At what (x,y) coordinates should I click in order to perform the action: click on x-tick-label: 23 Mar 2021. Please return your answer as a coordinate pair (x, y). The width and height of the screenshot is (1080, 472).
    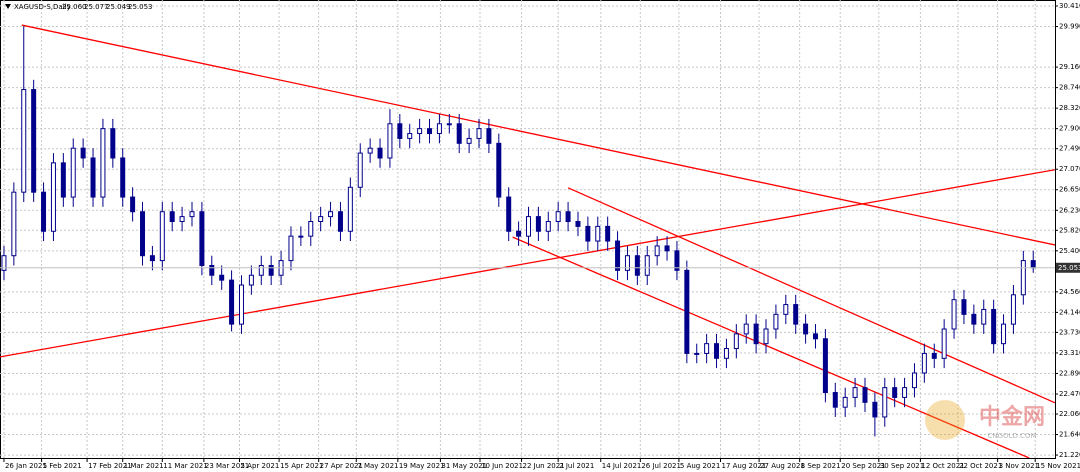
    Looking at the image, I should click on (227, 466).